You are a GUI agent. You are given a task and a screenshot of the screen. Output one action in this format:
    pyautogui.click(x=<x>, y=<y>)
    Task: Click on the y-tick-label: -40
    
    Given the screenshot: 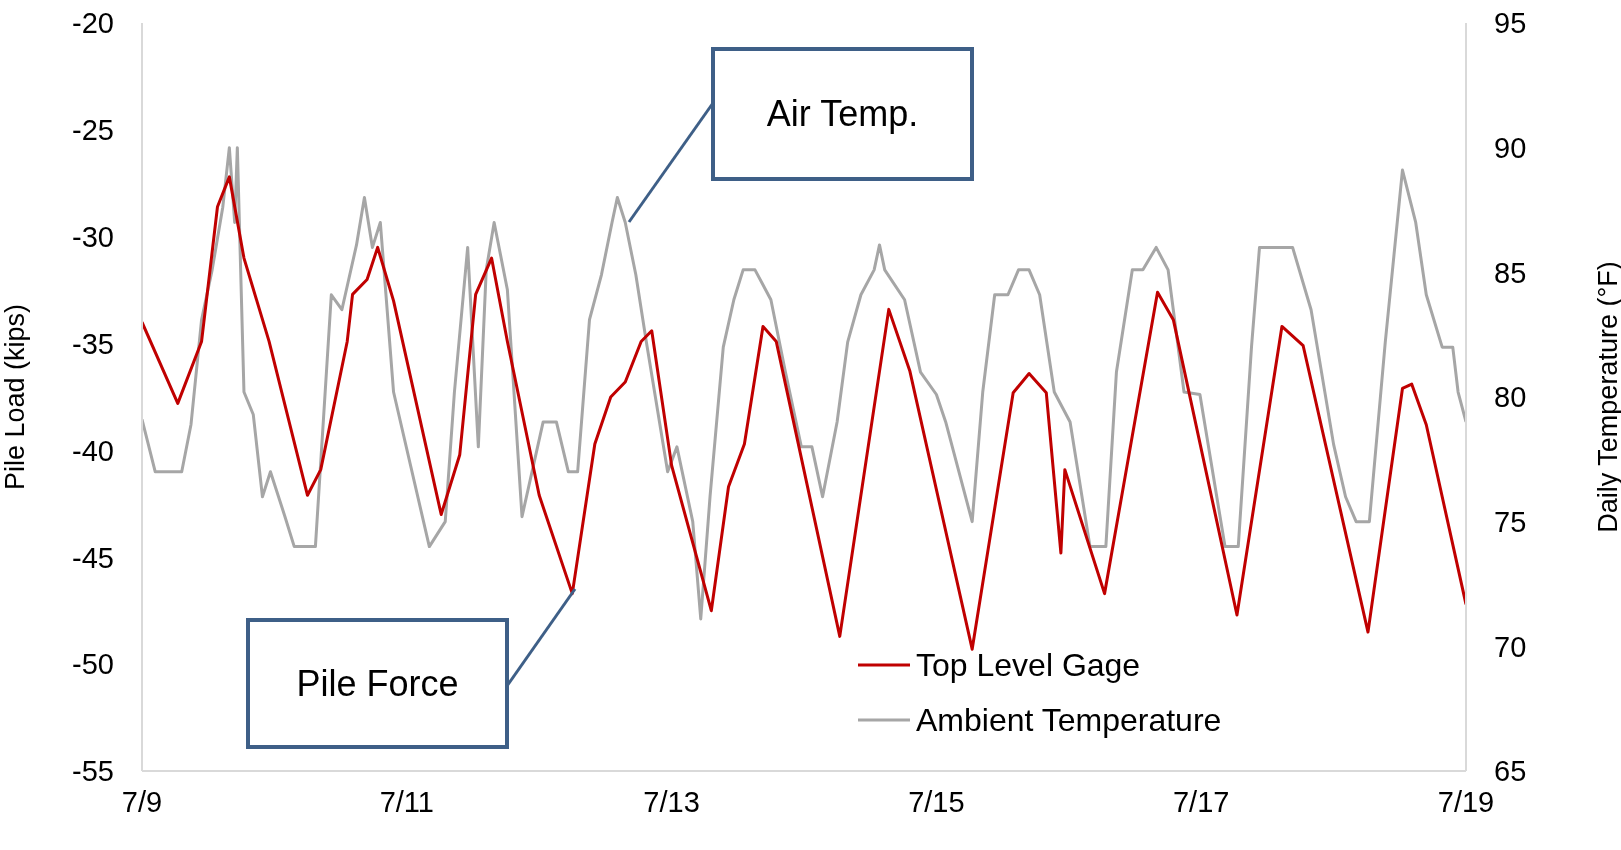 What is the action you would take?
    pyautogui.click(x=93, y=450)
    